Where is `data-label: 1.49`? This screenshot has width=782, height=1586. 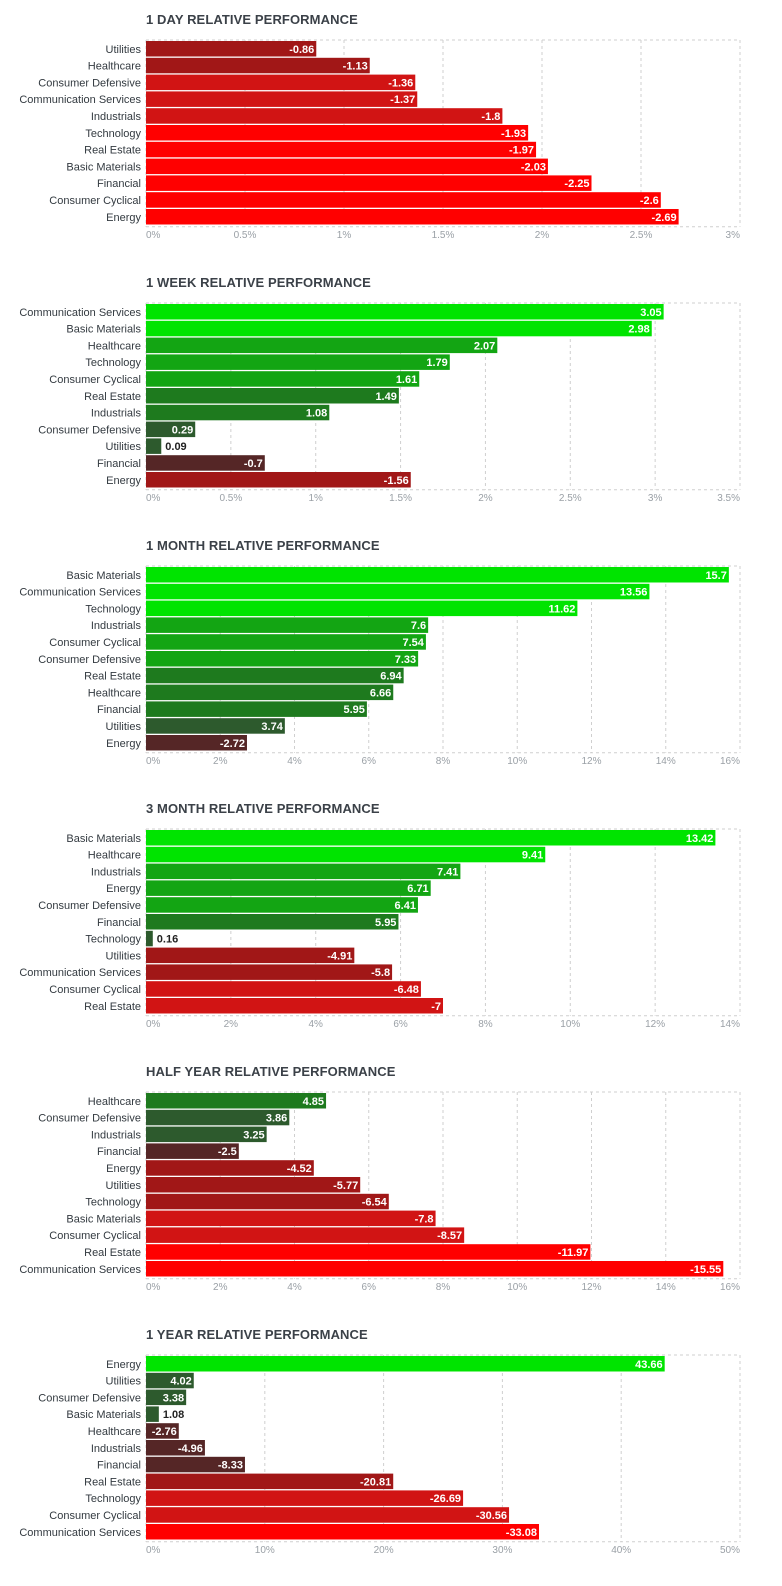
data-label: 1.49 is located at coordinates (385, 397).